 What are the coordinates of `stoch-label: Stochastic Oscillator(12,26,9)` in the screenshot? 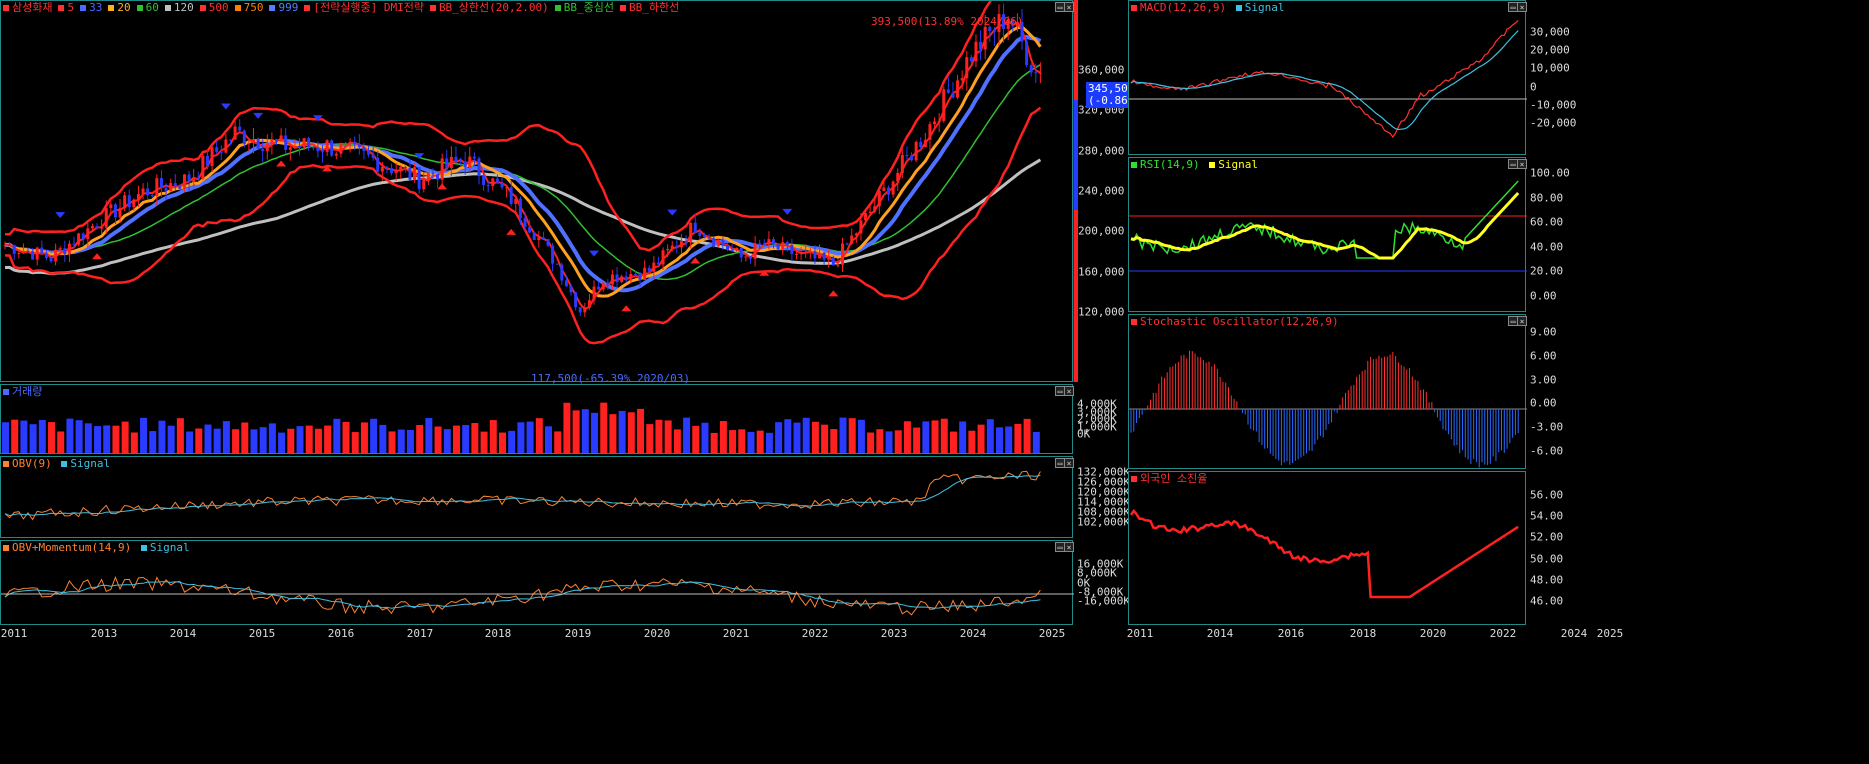 It's located at (1239, 321).